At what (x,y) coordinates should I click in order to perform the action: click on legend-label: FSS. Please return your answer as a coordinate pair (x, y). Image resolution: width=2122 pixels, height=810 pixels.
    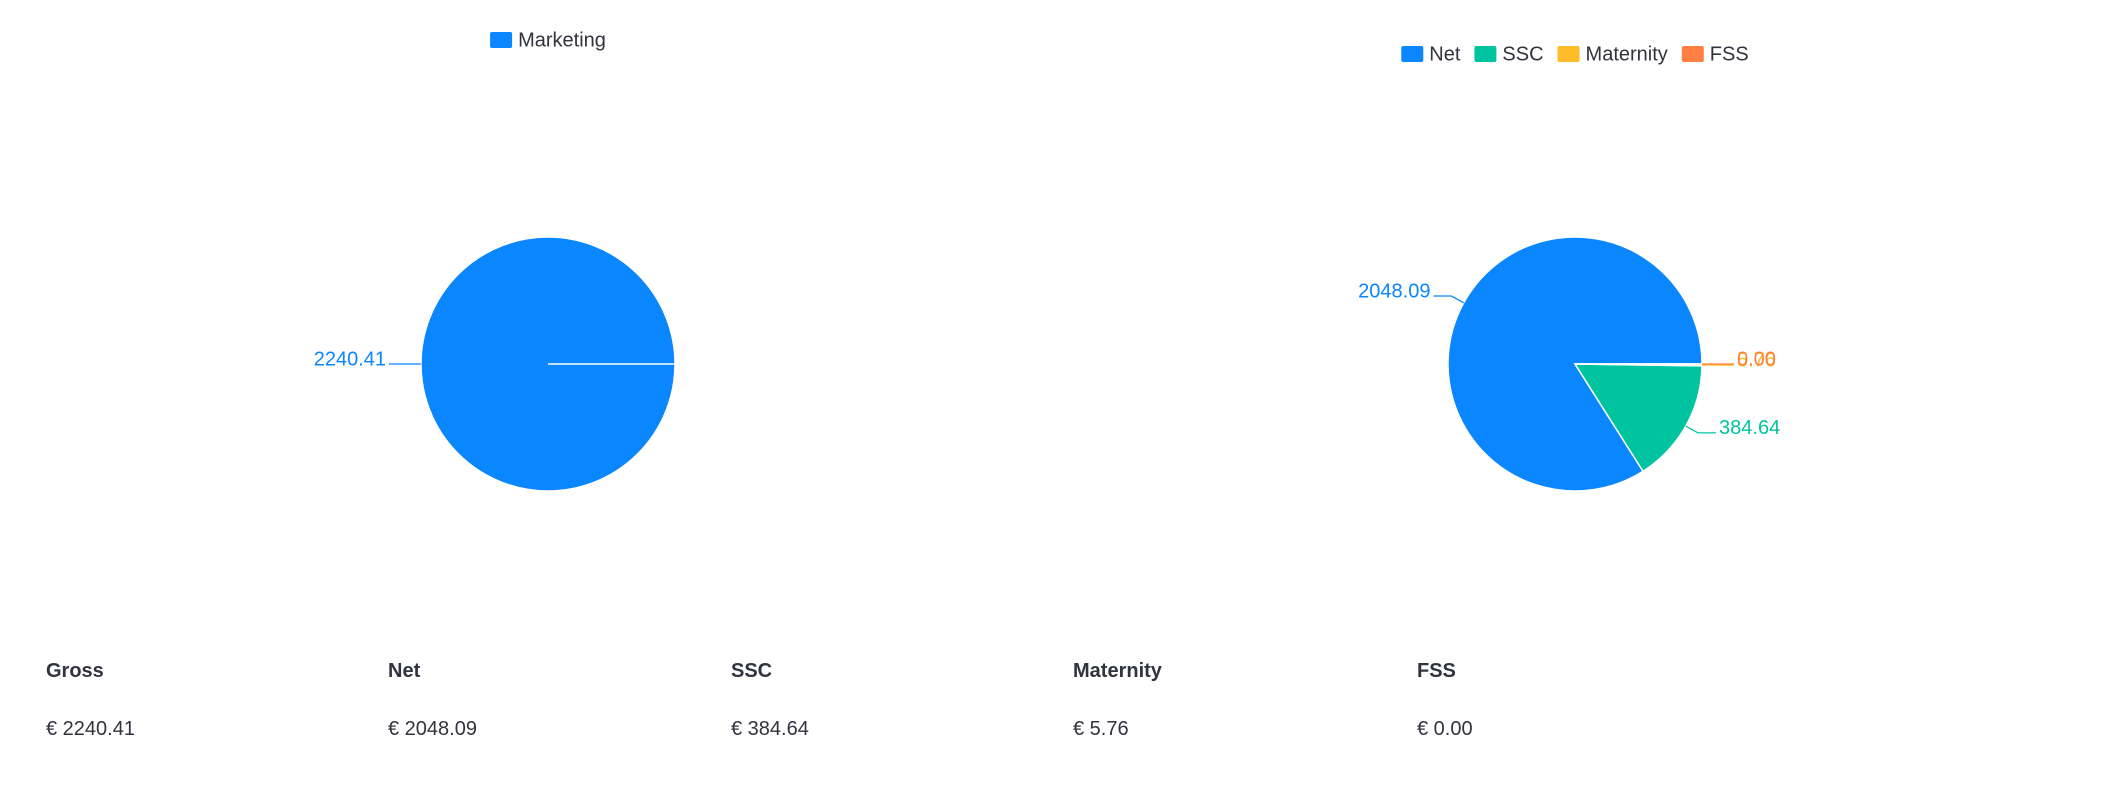
    Looking at the image, I should click on (1729, 54).